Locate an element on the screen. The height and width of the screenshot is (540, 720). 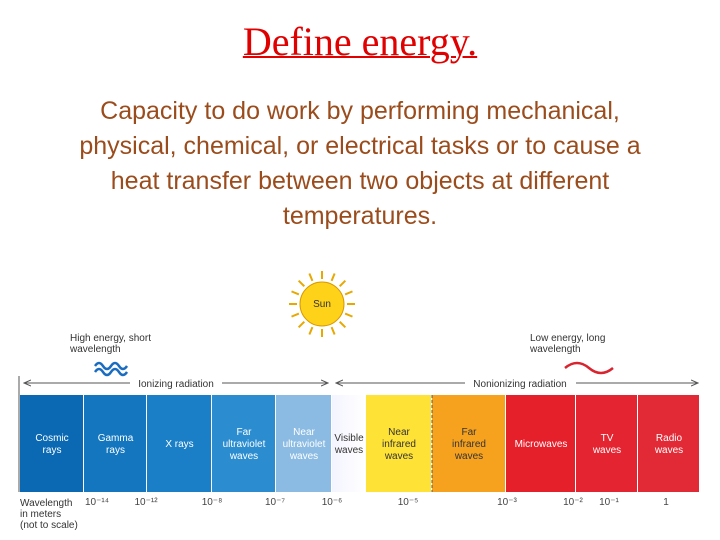
nonionizing-label: Nonionizing radiation is located at coordinates (519, 384).